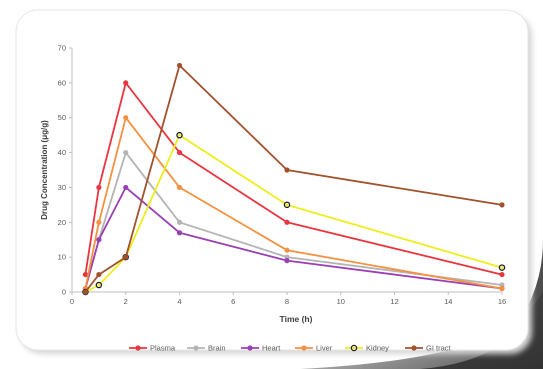  Describe the element at coordinates (502, 301) in the screenshot. I see `x-tick-label: 16` at that location.